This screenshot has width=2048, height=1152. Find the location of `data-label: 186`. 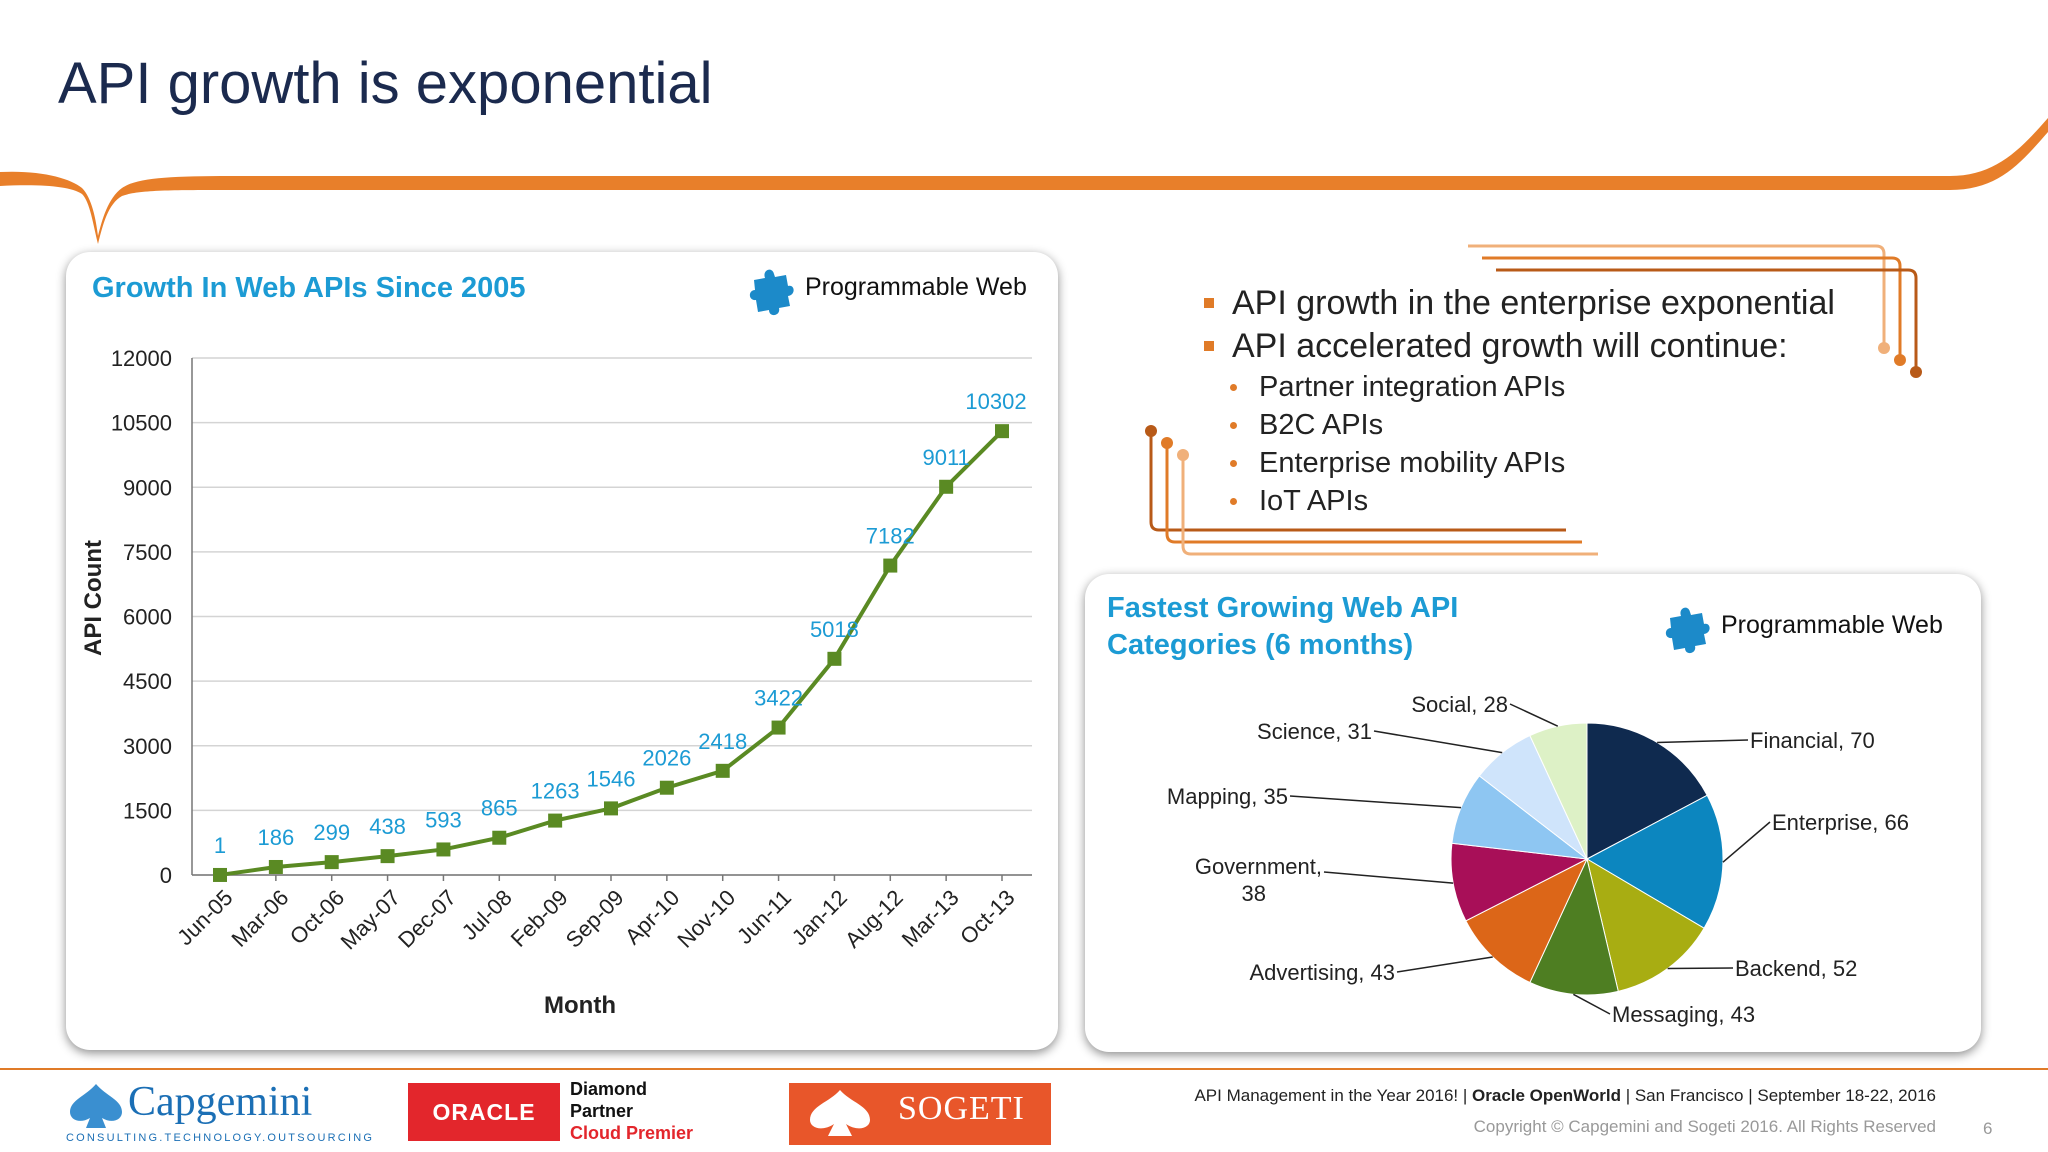

data-label: 186 is located at coordinates (275, 837).